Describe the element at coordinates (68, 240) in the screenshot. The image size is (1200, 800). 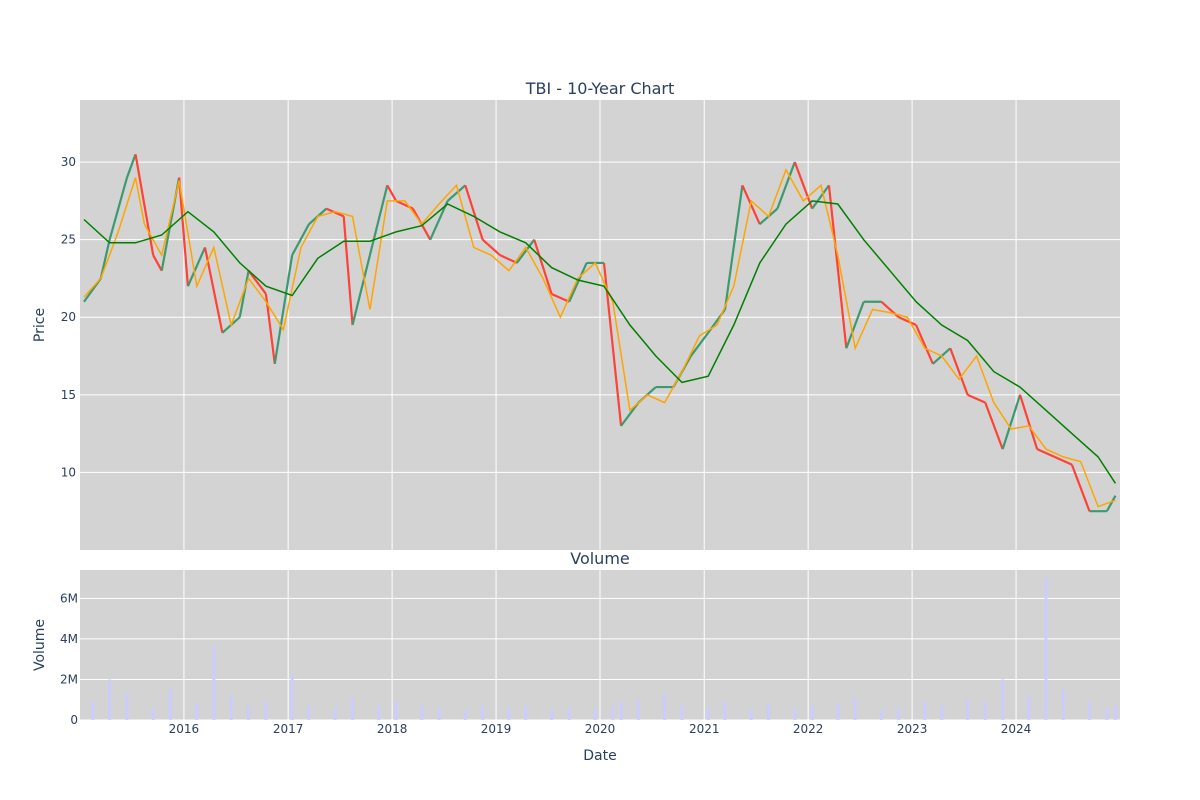
I see `price-y-tick-label: 25` at that location.